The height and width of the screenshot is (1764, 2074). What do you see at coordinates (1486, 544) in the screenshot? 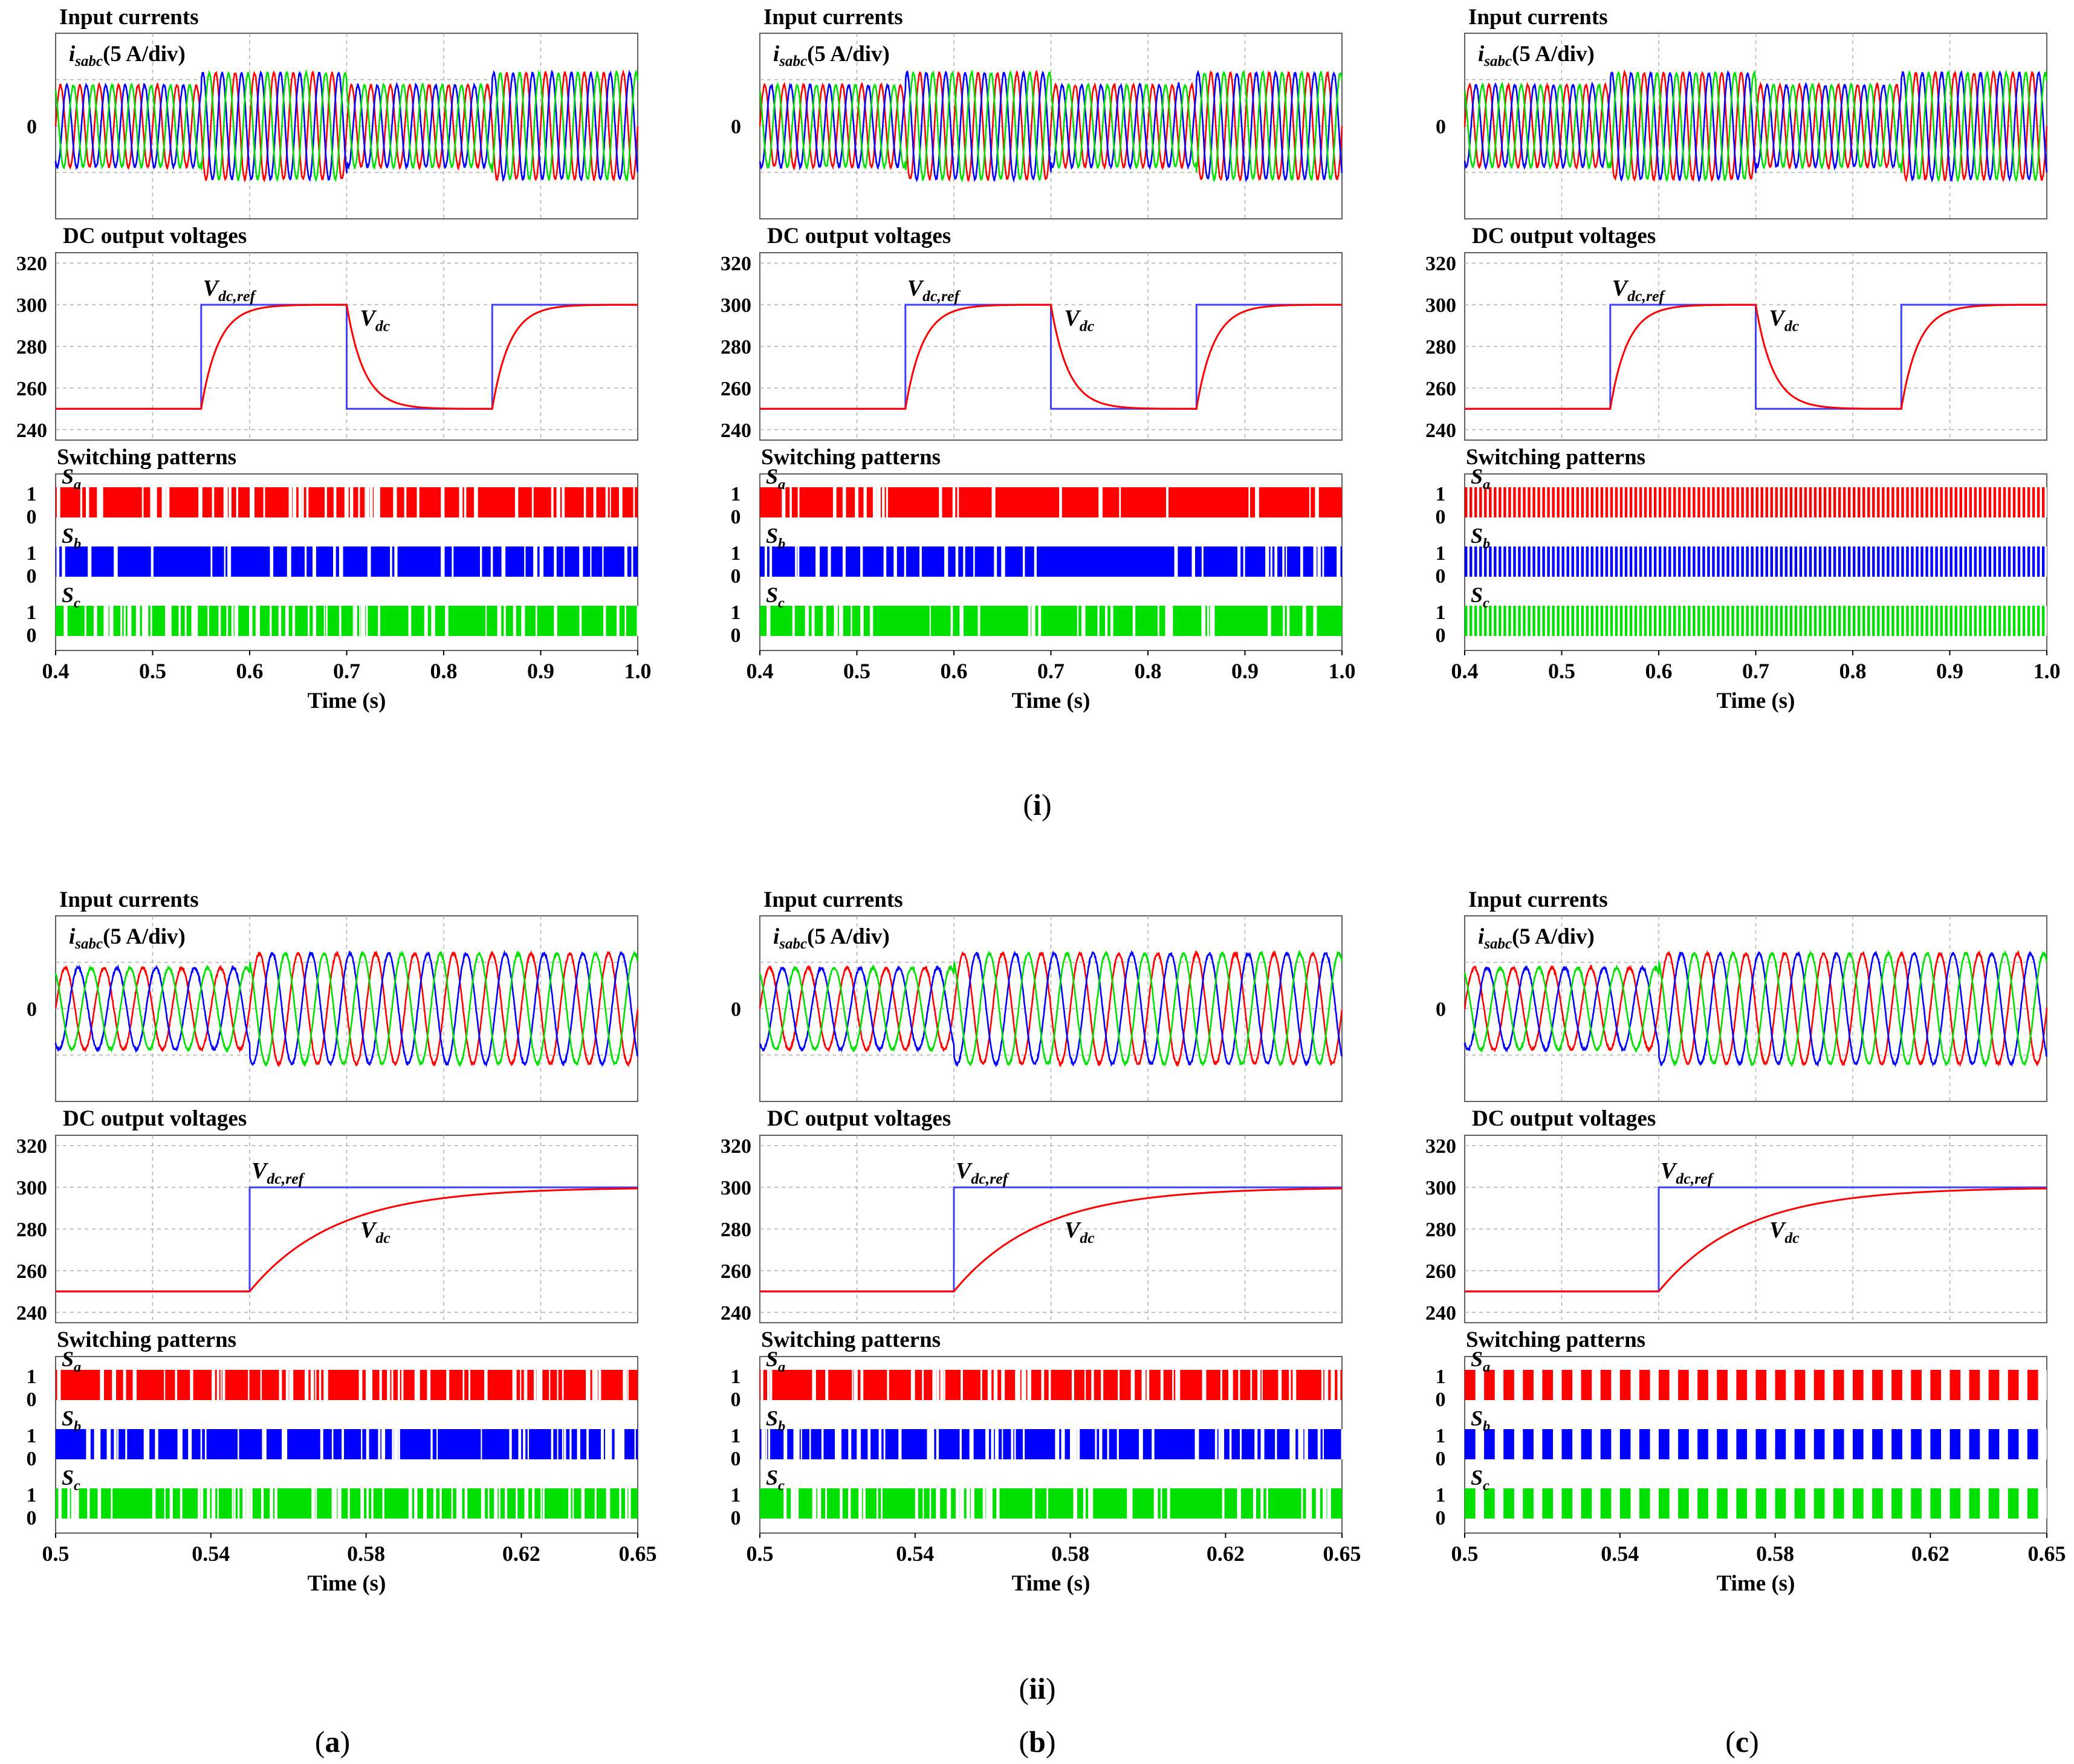
I see `switching-label-b-sub: b` at bounding box center [1486, 544].